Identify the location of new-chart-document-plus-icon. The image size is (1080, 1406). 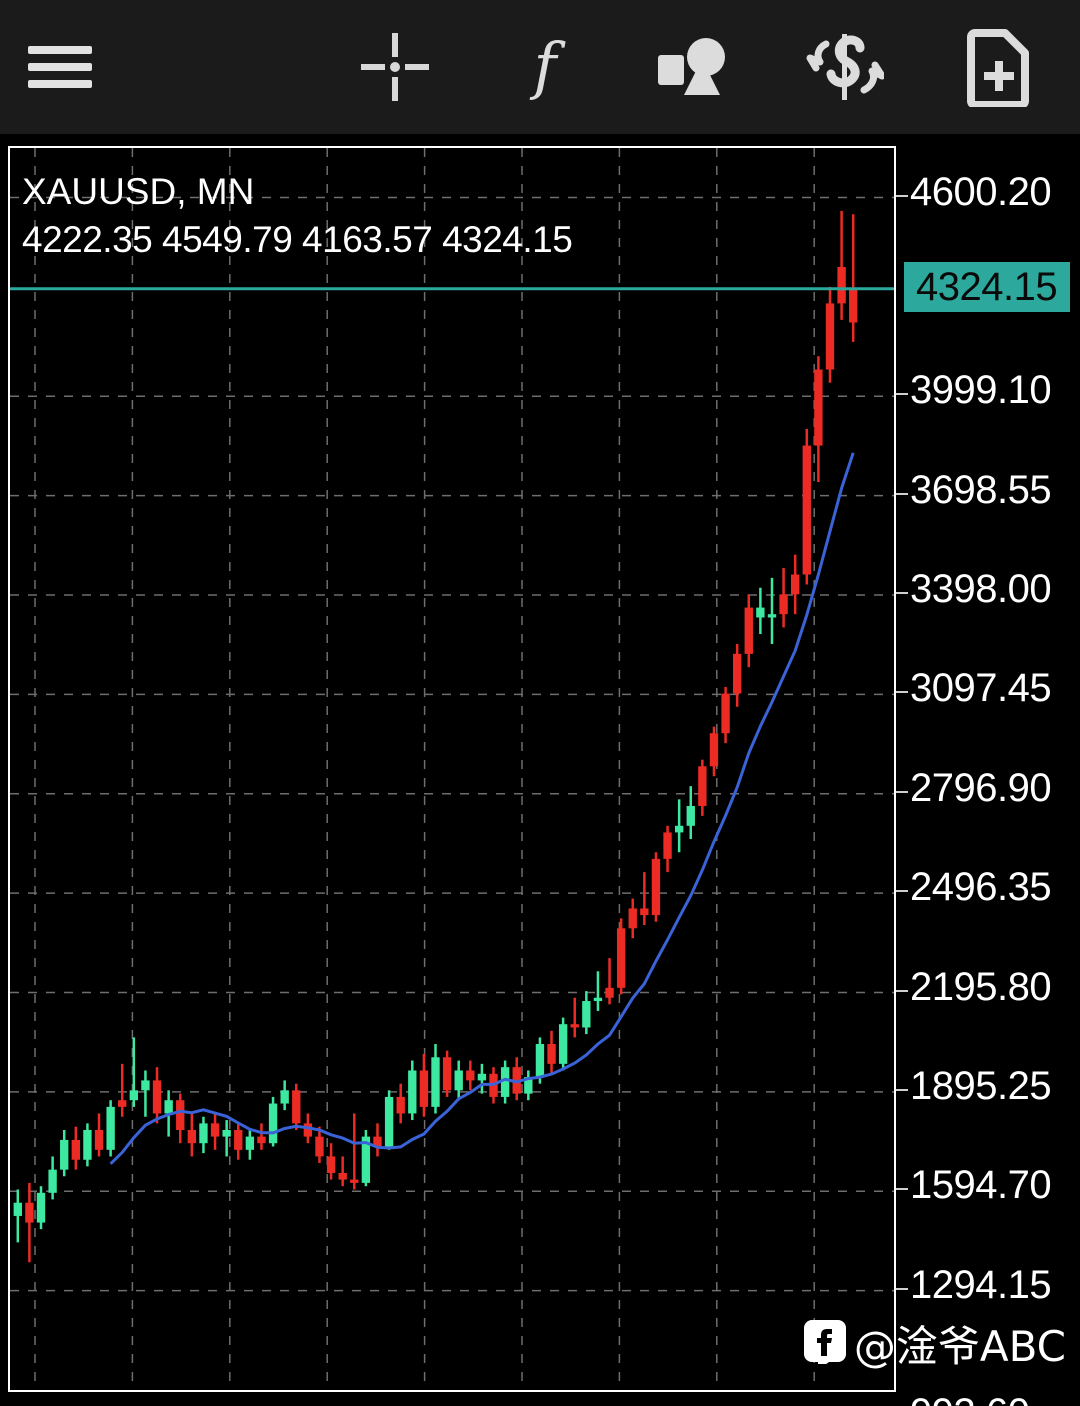
(1000, 67).